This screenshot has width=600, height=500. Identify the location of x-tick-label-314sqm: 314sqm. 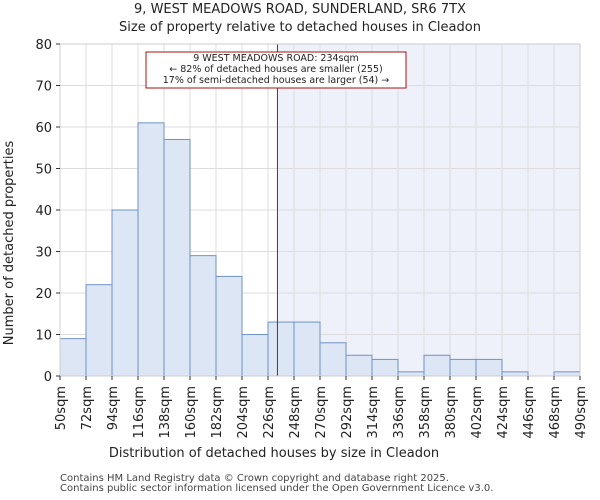
(373, 412).